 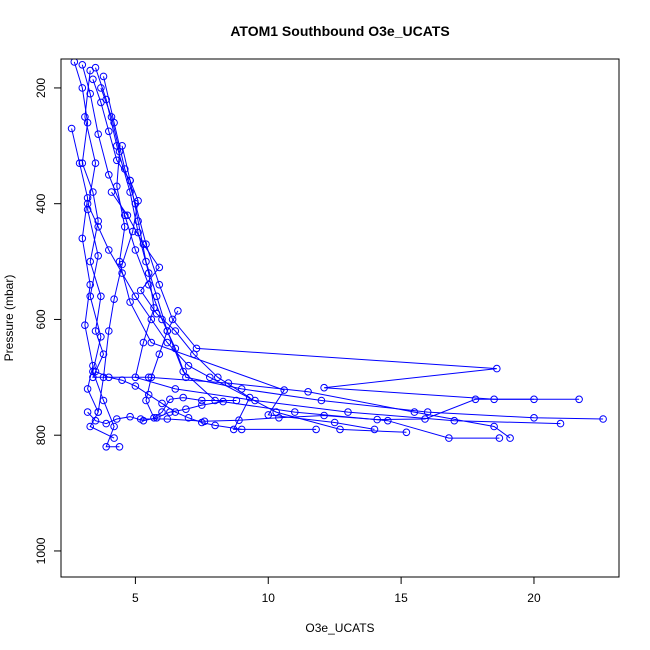 What do you see at coordinates (336, 590) in the screenshot?
I see `x-axis: 5 10 15 20` at bounding box center [336, 590].